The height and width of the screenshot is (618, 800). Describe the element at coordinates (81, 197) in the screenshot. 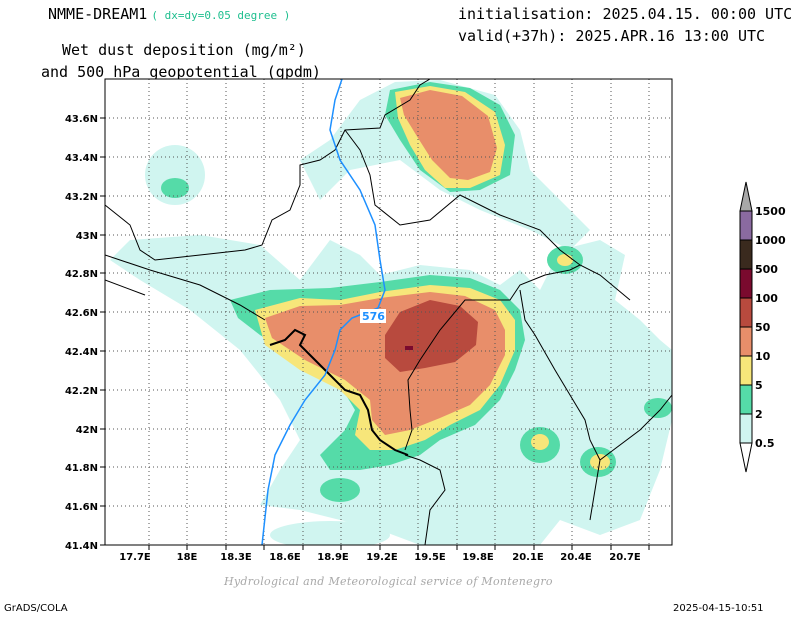

I see `lat-tick: 43.2N` at that location.